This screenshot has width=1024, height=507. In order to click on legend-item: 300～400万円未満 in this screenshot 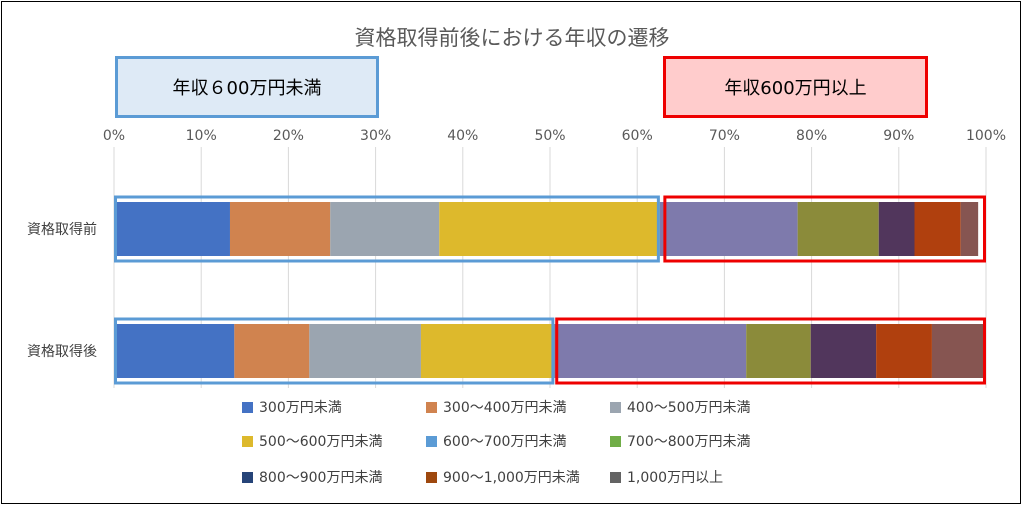, I will do `click(496, 407)`.